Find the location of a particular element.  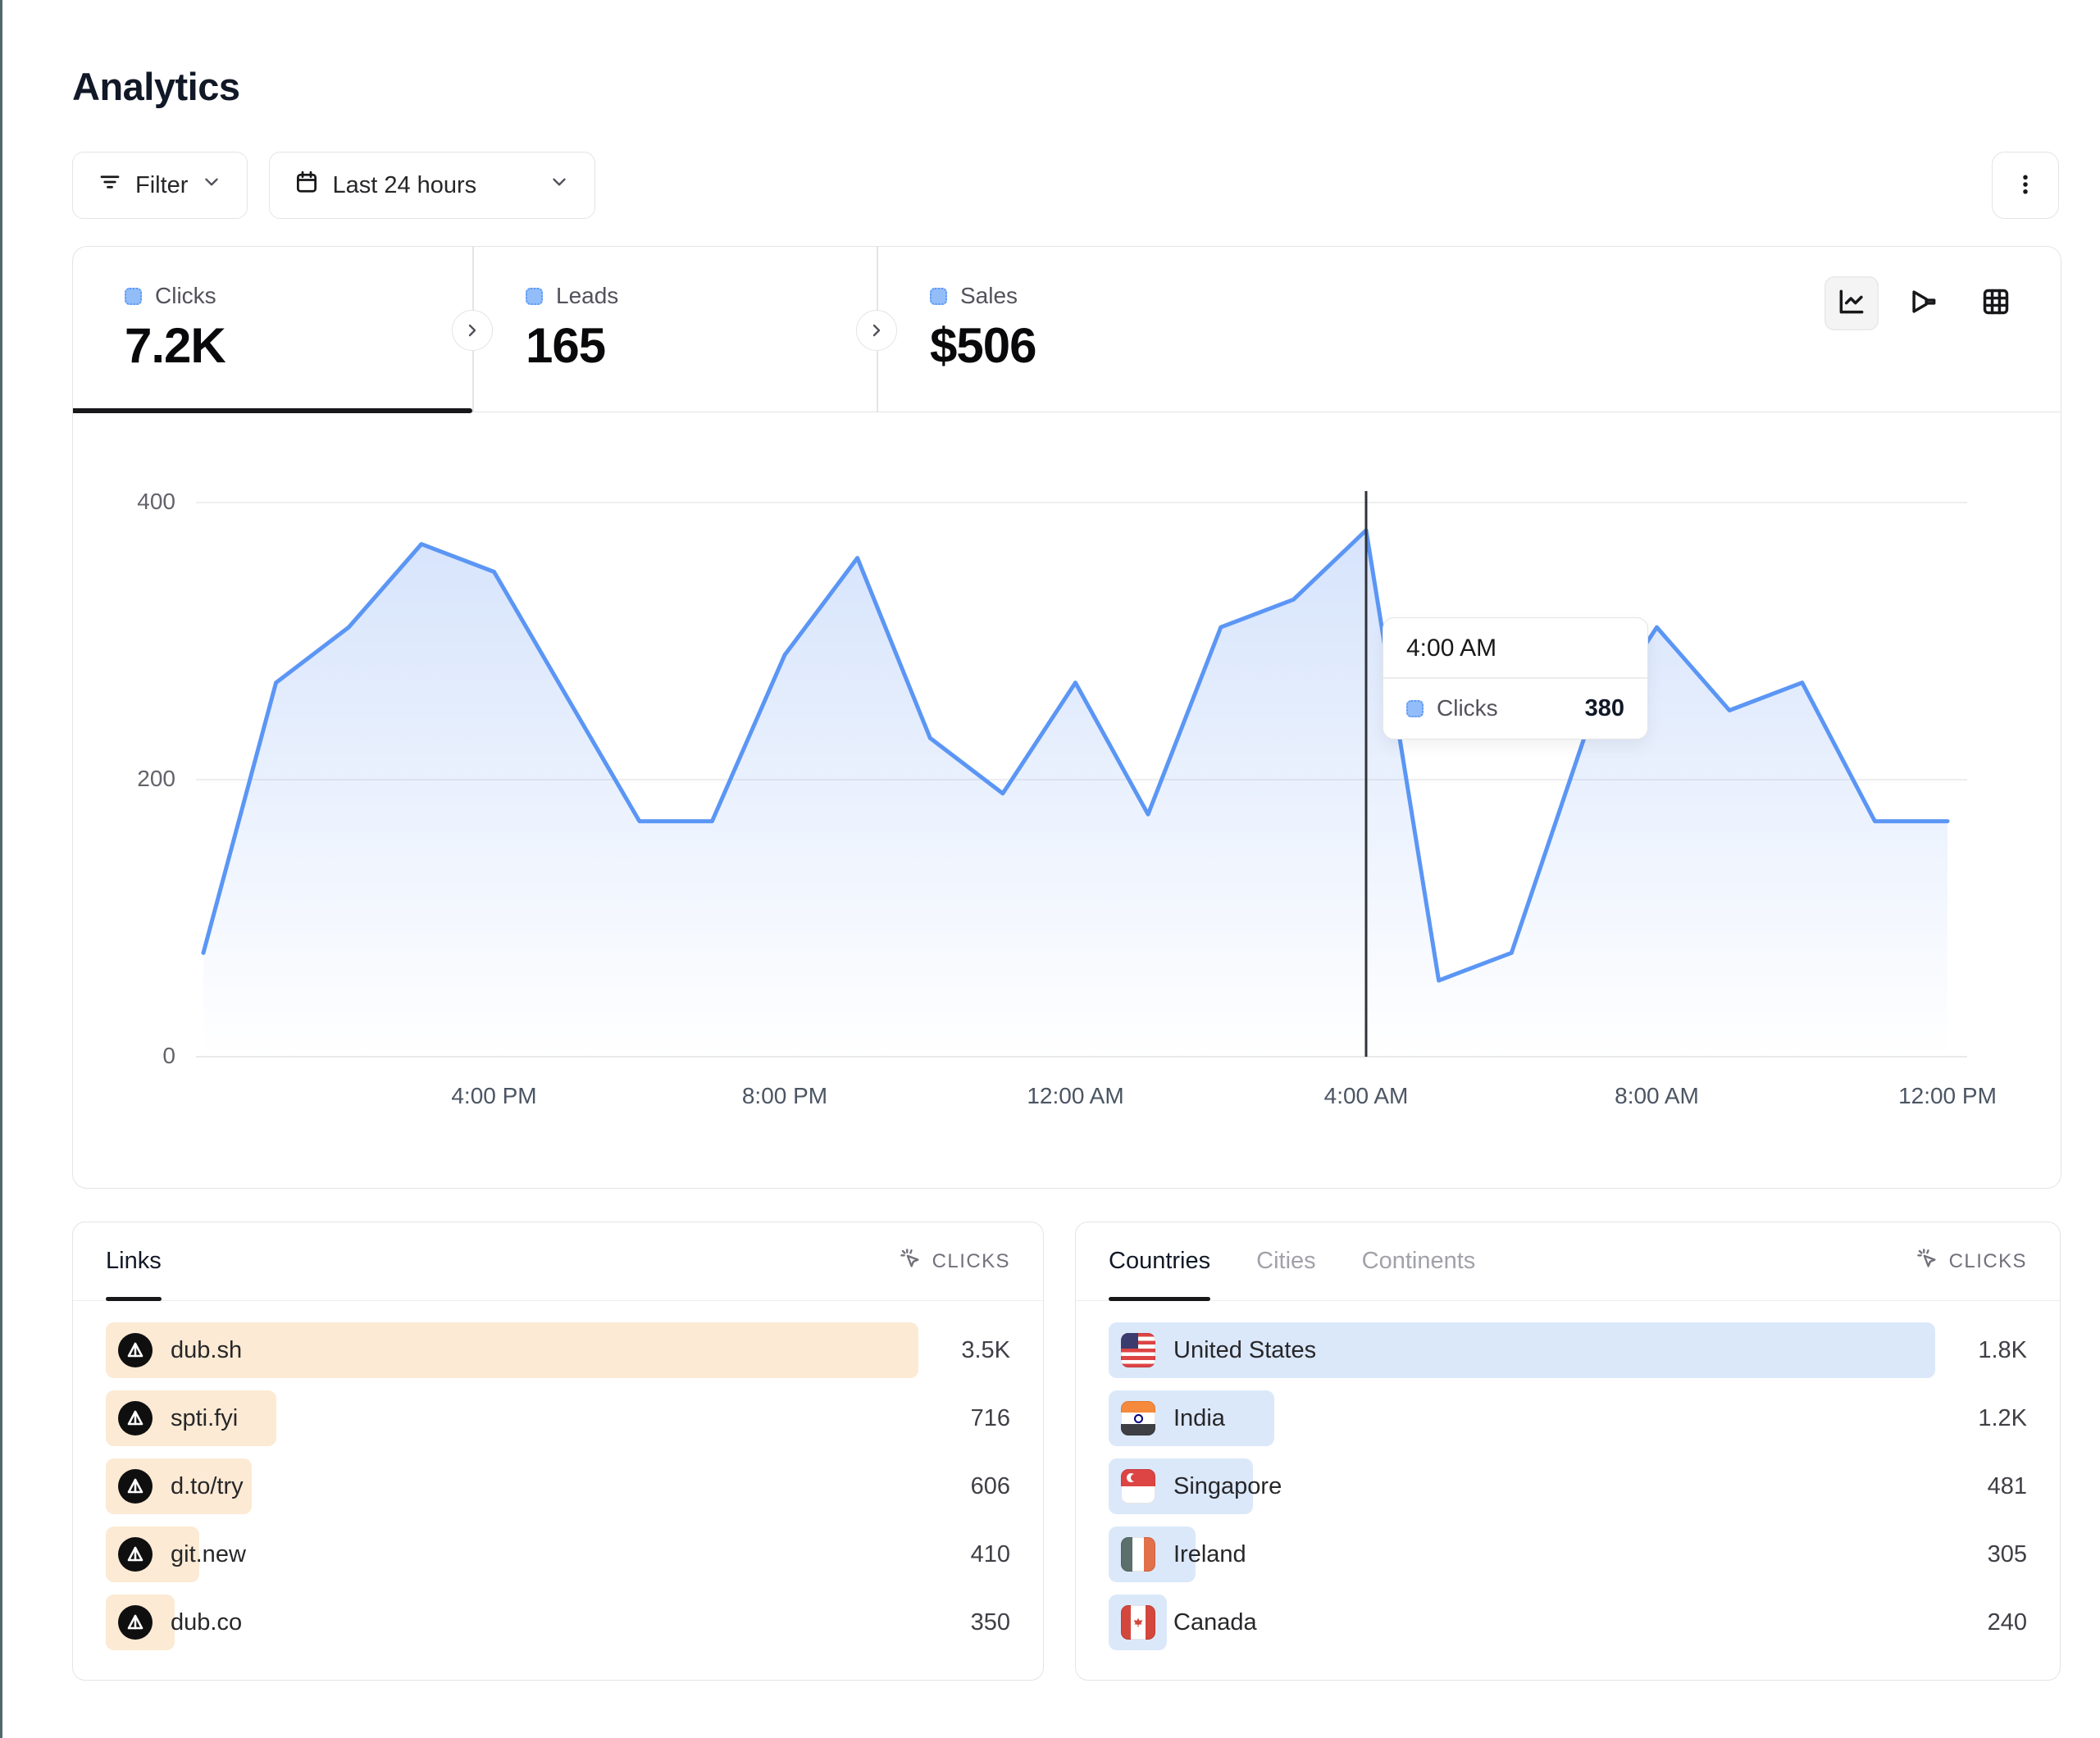

expand-leads-button is located at coordinates (472, 330).